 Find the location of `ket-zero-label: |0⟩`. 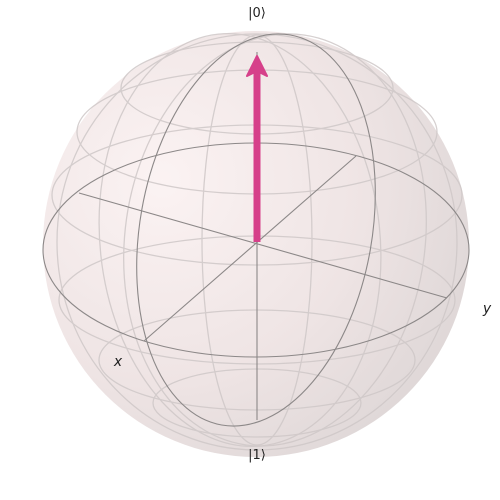

ket-zero-label: |0⟩ is located at coordinates (257, 13).